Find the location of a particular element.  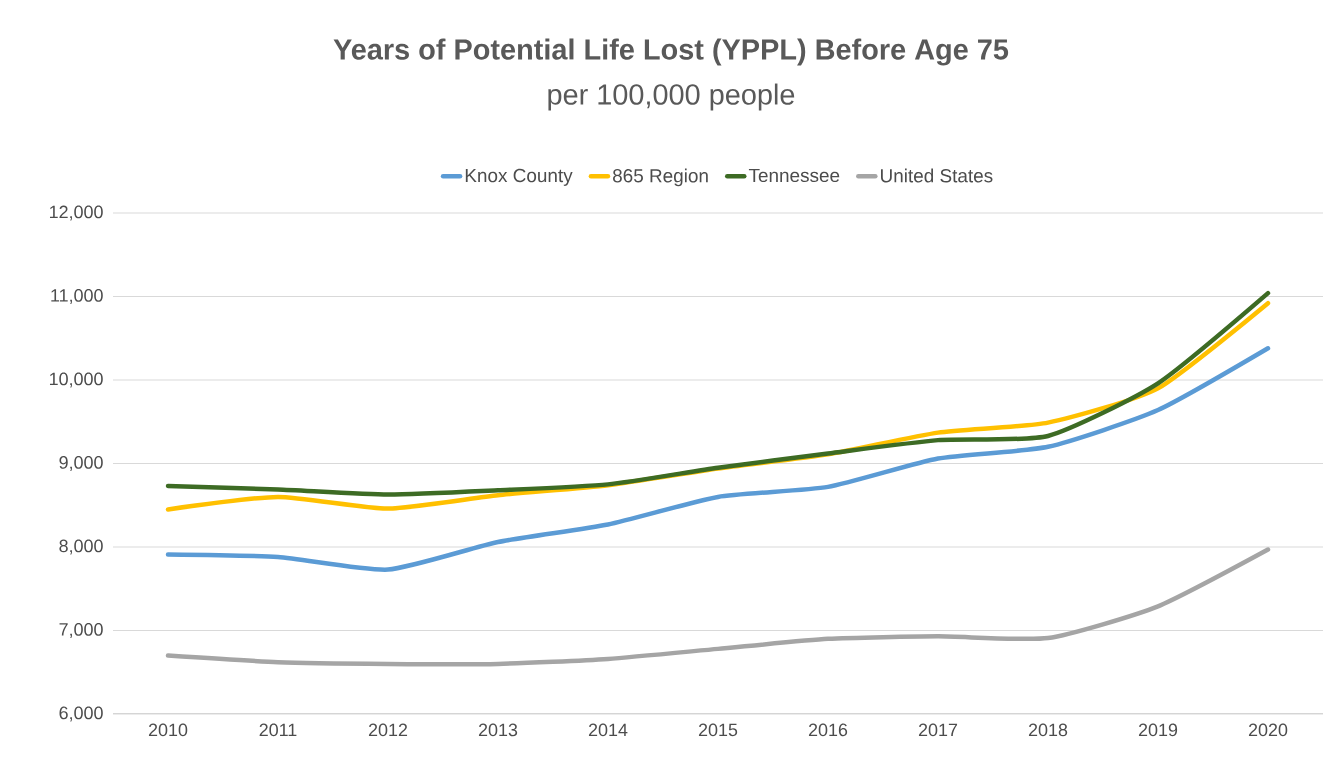

line-series is located at coordinates (718, 607).